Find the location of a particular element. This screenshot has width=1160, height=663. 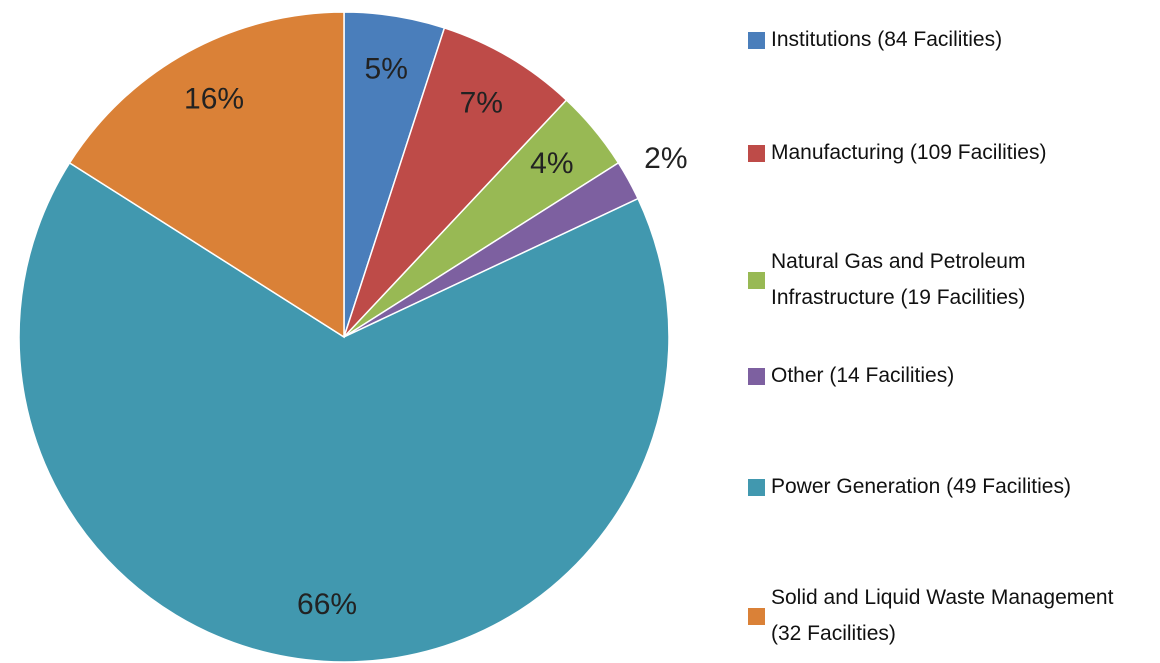

data-label: 16% is located at coordinates (214, 99).